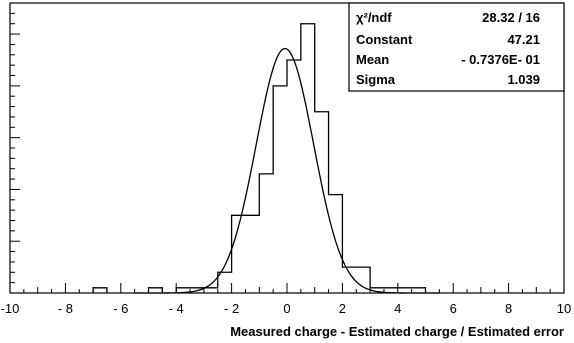 The image size is (574, 343). Describe the element at coordinates (508, 308) in the screenshot. I see `x-tick-label: 8` at that location.